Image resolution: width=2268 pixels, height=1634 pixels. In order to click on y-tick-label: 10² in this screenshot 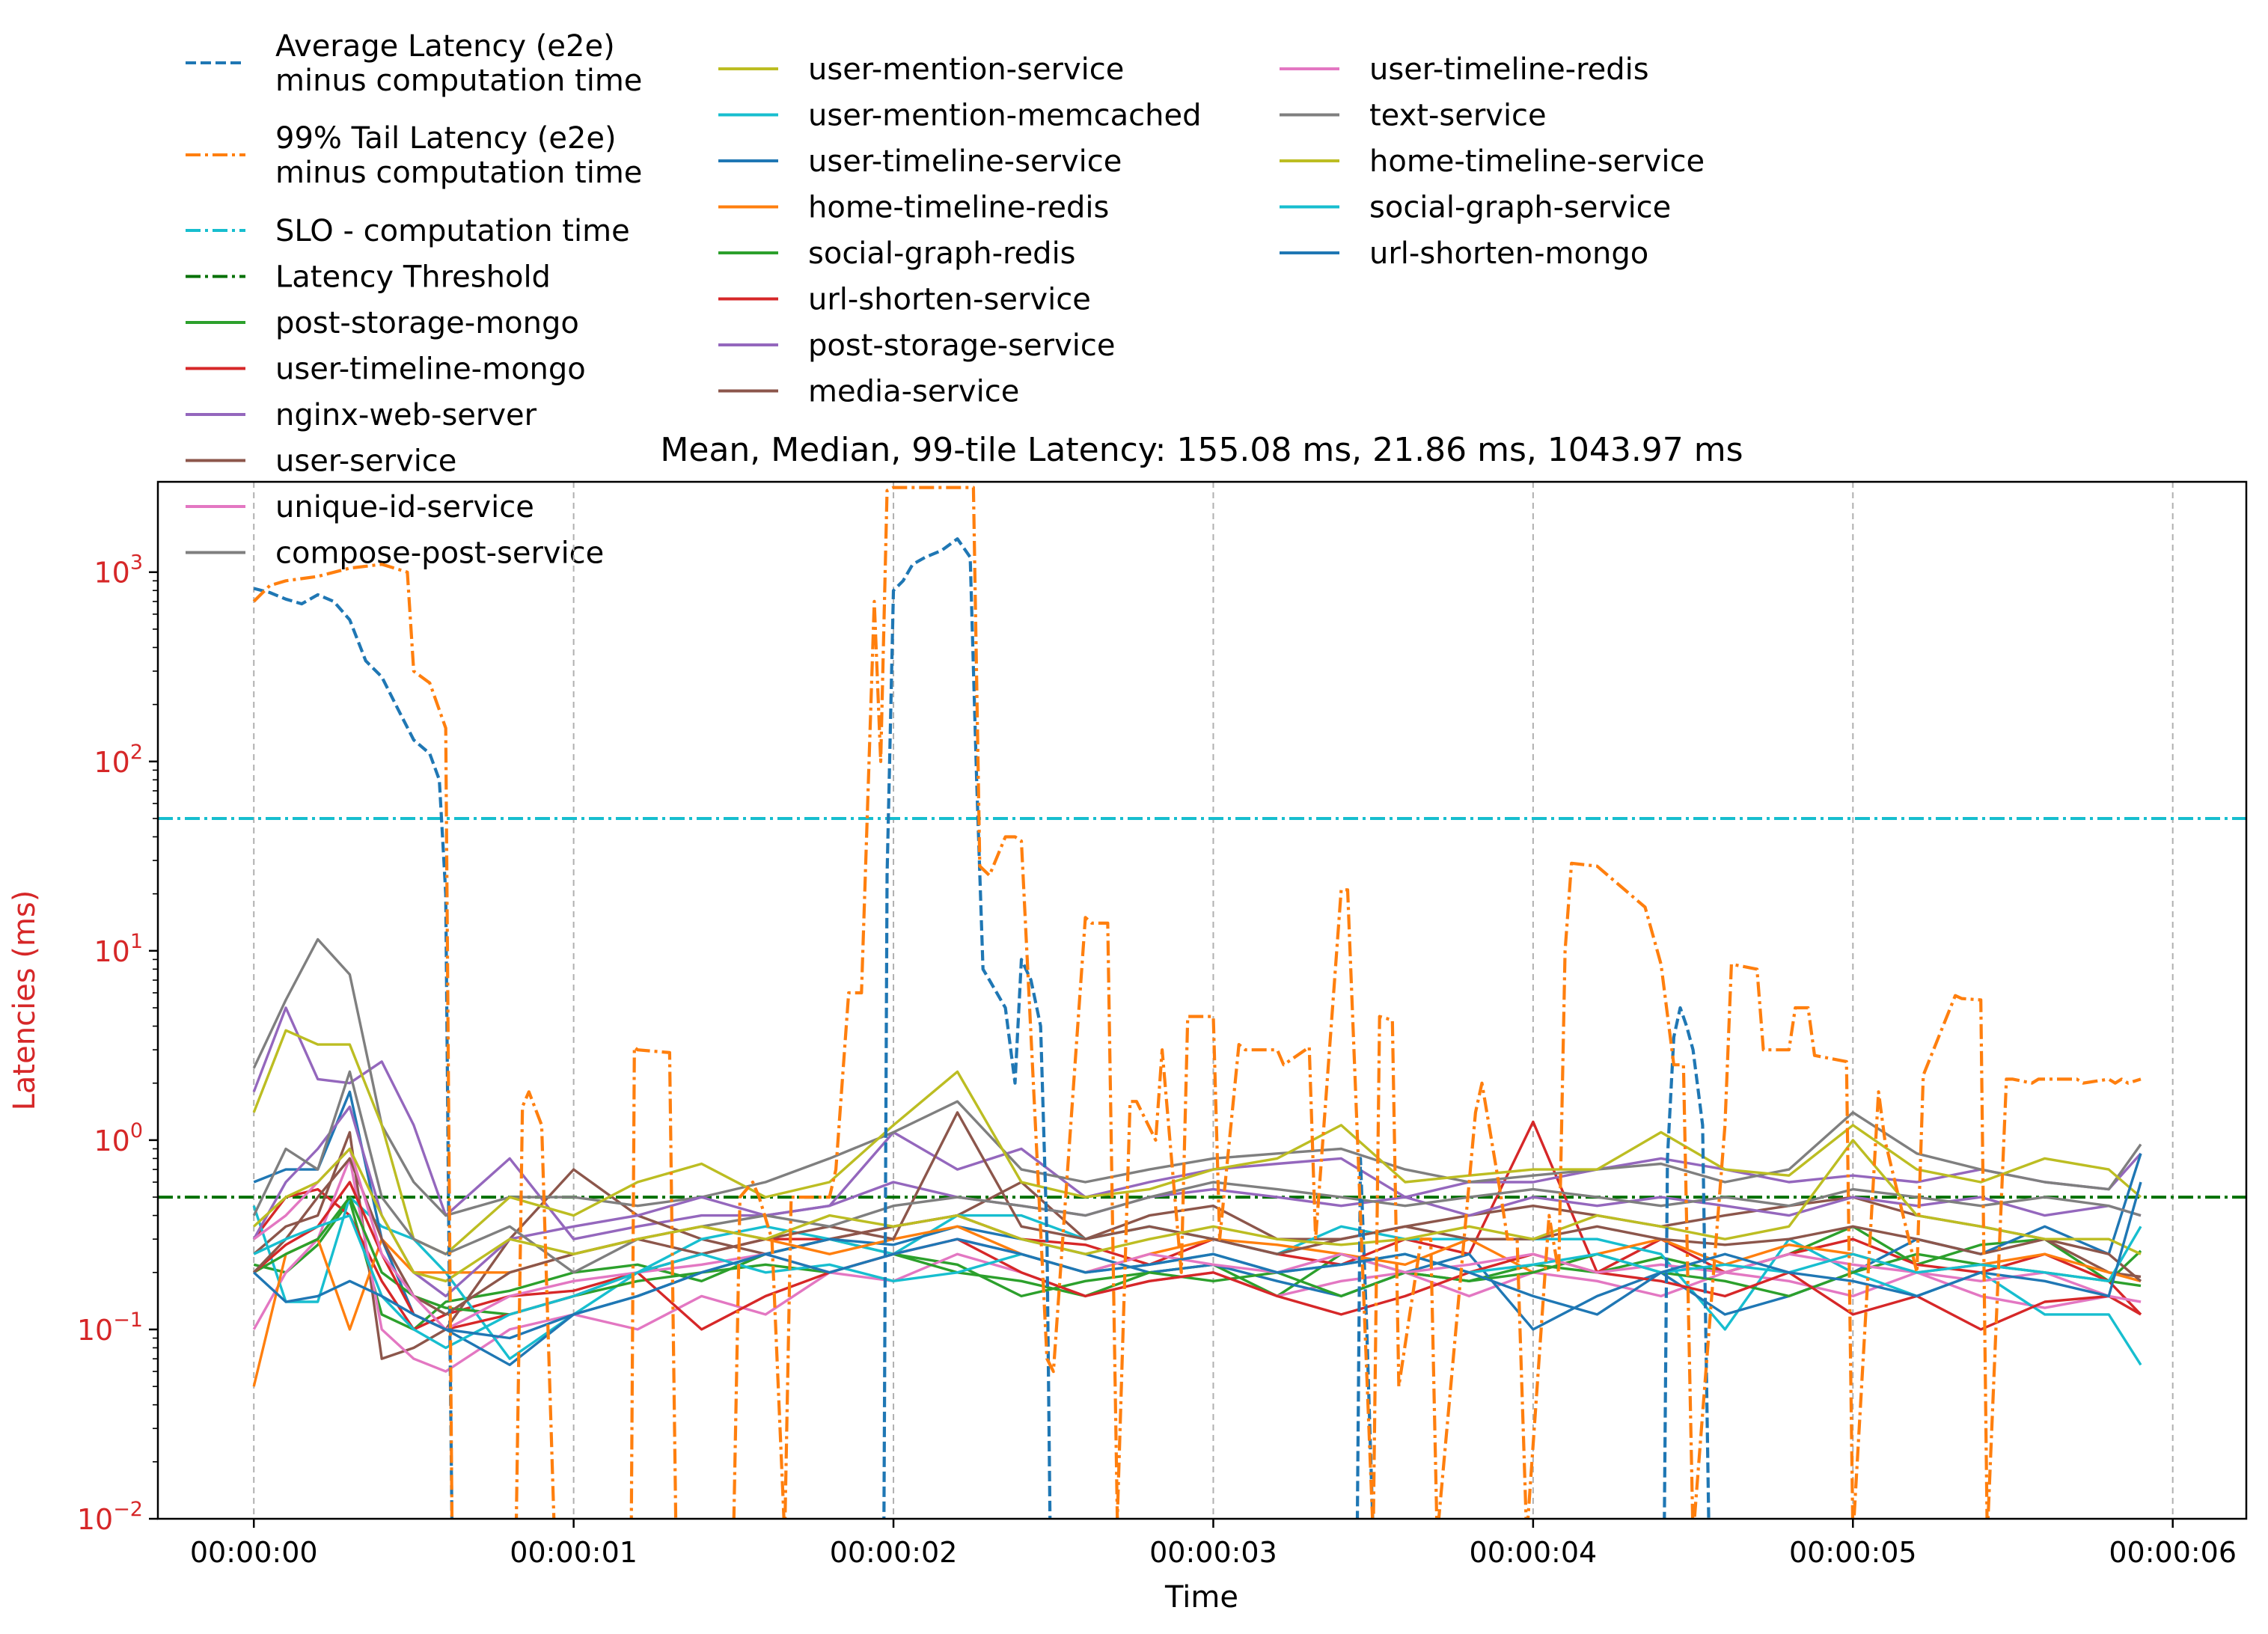, I will do `click(118, 760)`.